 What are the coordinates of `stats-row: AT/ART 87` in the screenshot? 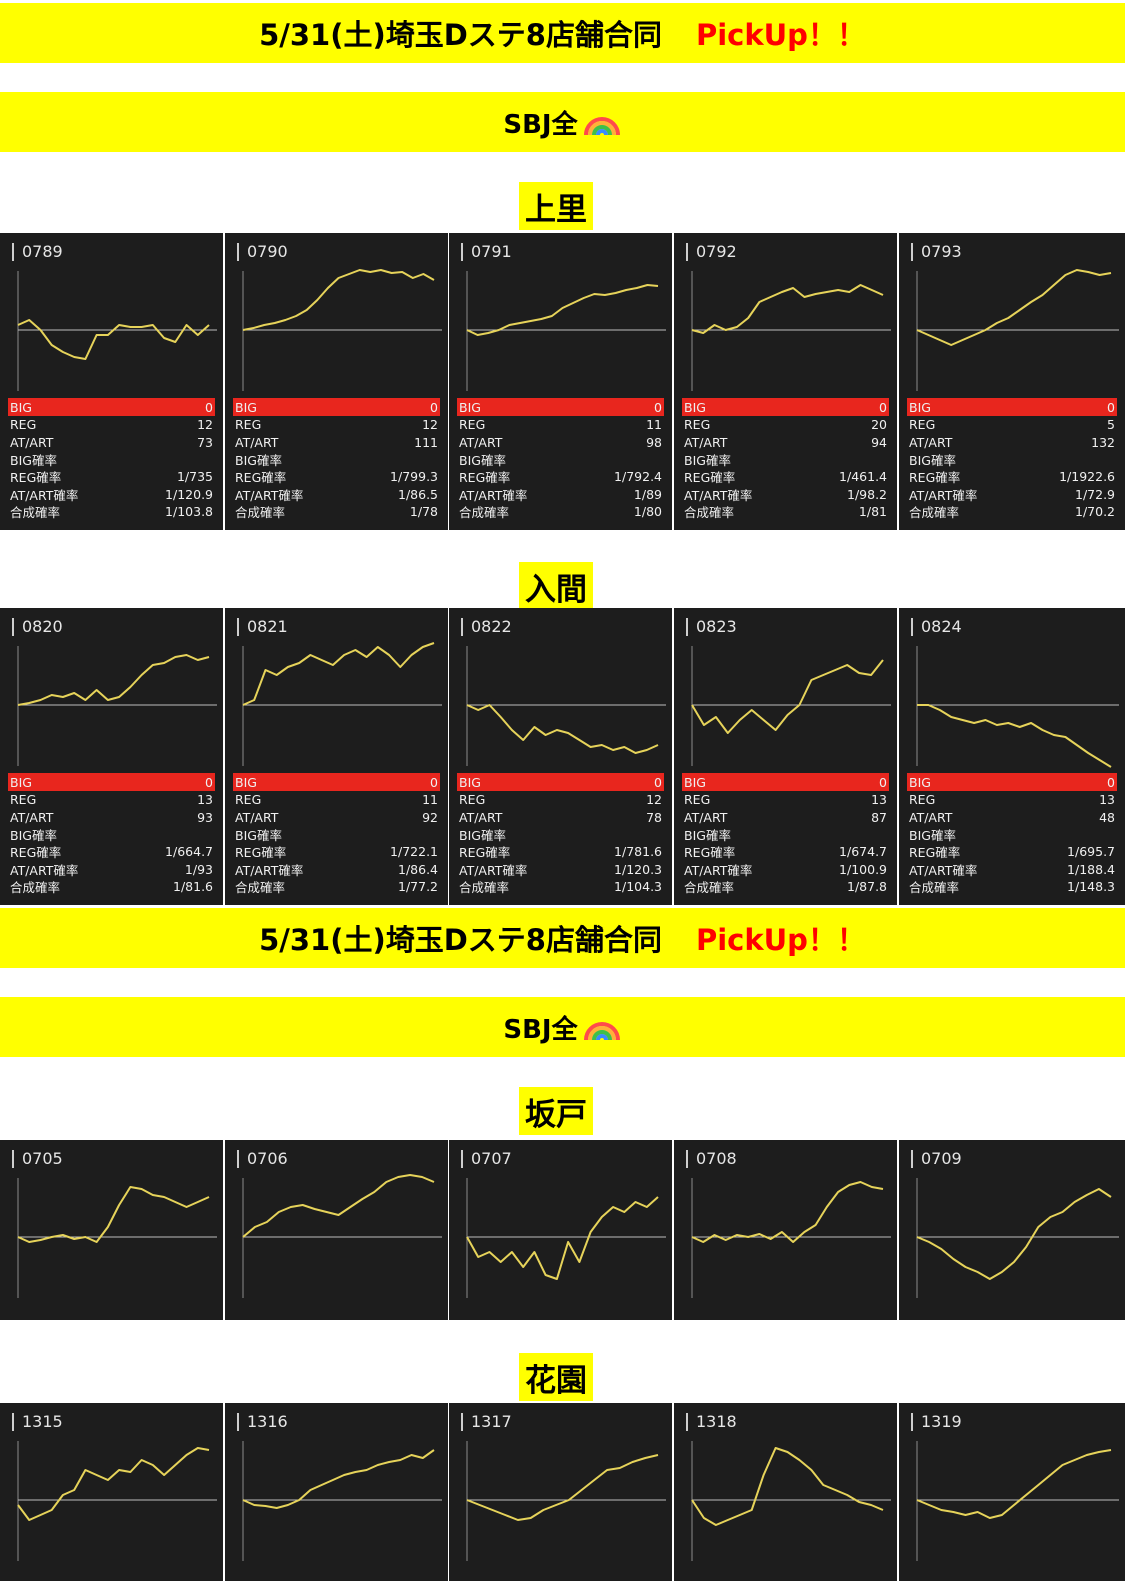 It's located at (785, 816).